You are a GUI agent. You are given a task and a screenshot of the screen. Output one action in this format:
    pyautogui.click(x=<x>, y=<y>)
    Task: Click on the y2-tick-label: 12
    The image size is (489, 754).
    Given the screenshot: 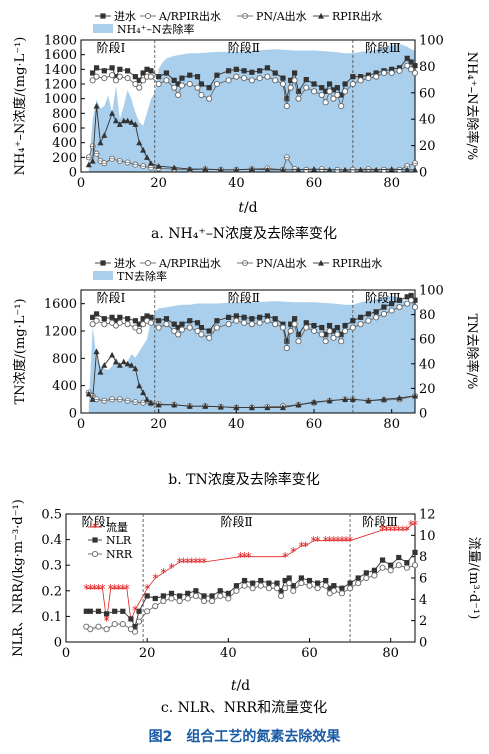 What is the action you would take?
    pyautogui.click(x=427, y=515)
    